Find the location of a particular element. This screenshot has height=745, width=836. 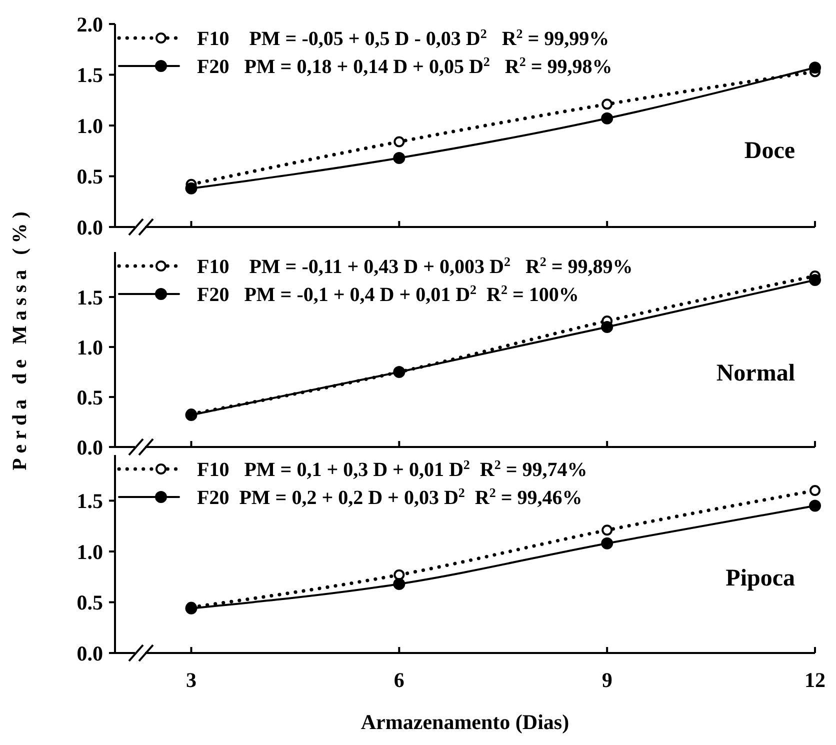

annotation: Doce is located at coordinates (770, 151).